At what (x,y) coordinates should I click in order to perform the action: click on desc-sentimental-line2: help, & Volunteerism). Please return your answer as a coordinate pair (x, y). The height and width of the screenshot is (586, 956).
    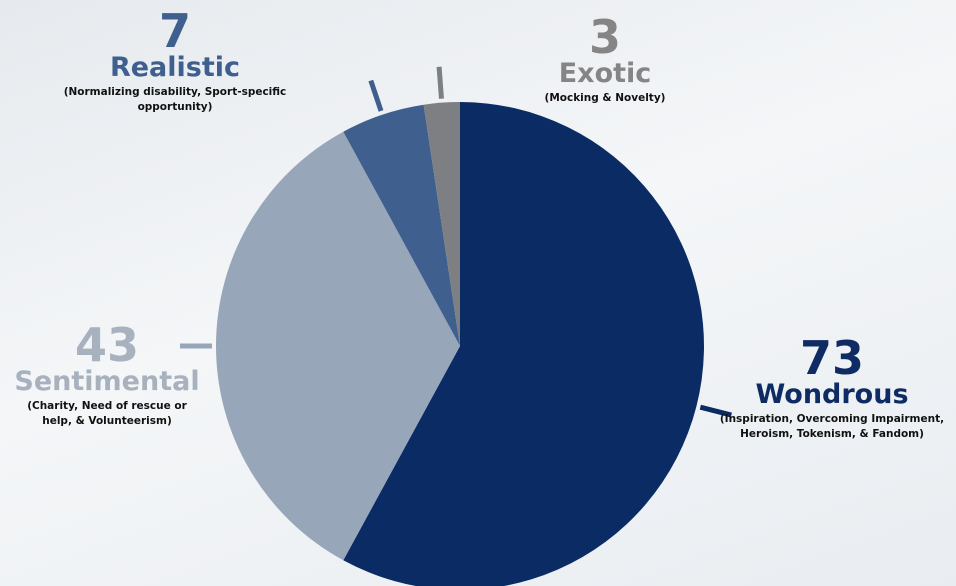
    Looking at the image, I should click on (107, 421).